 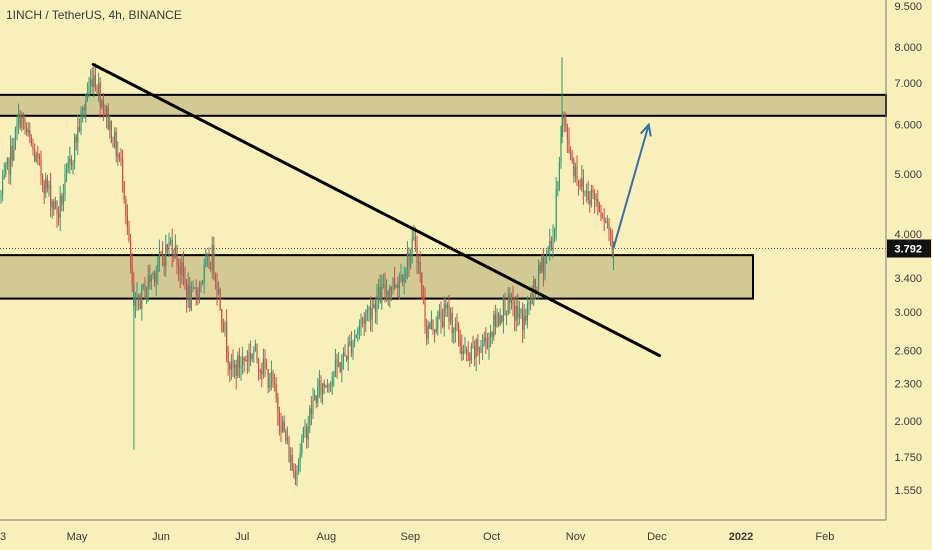 I want to click on x-tick-label: 3, so click(x=3, y=537).